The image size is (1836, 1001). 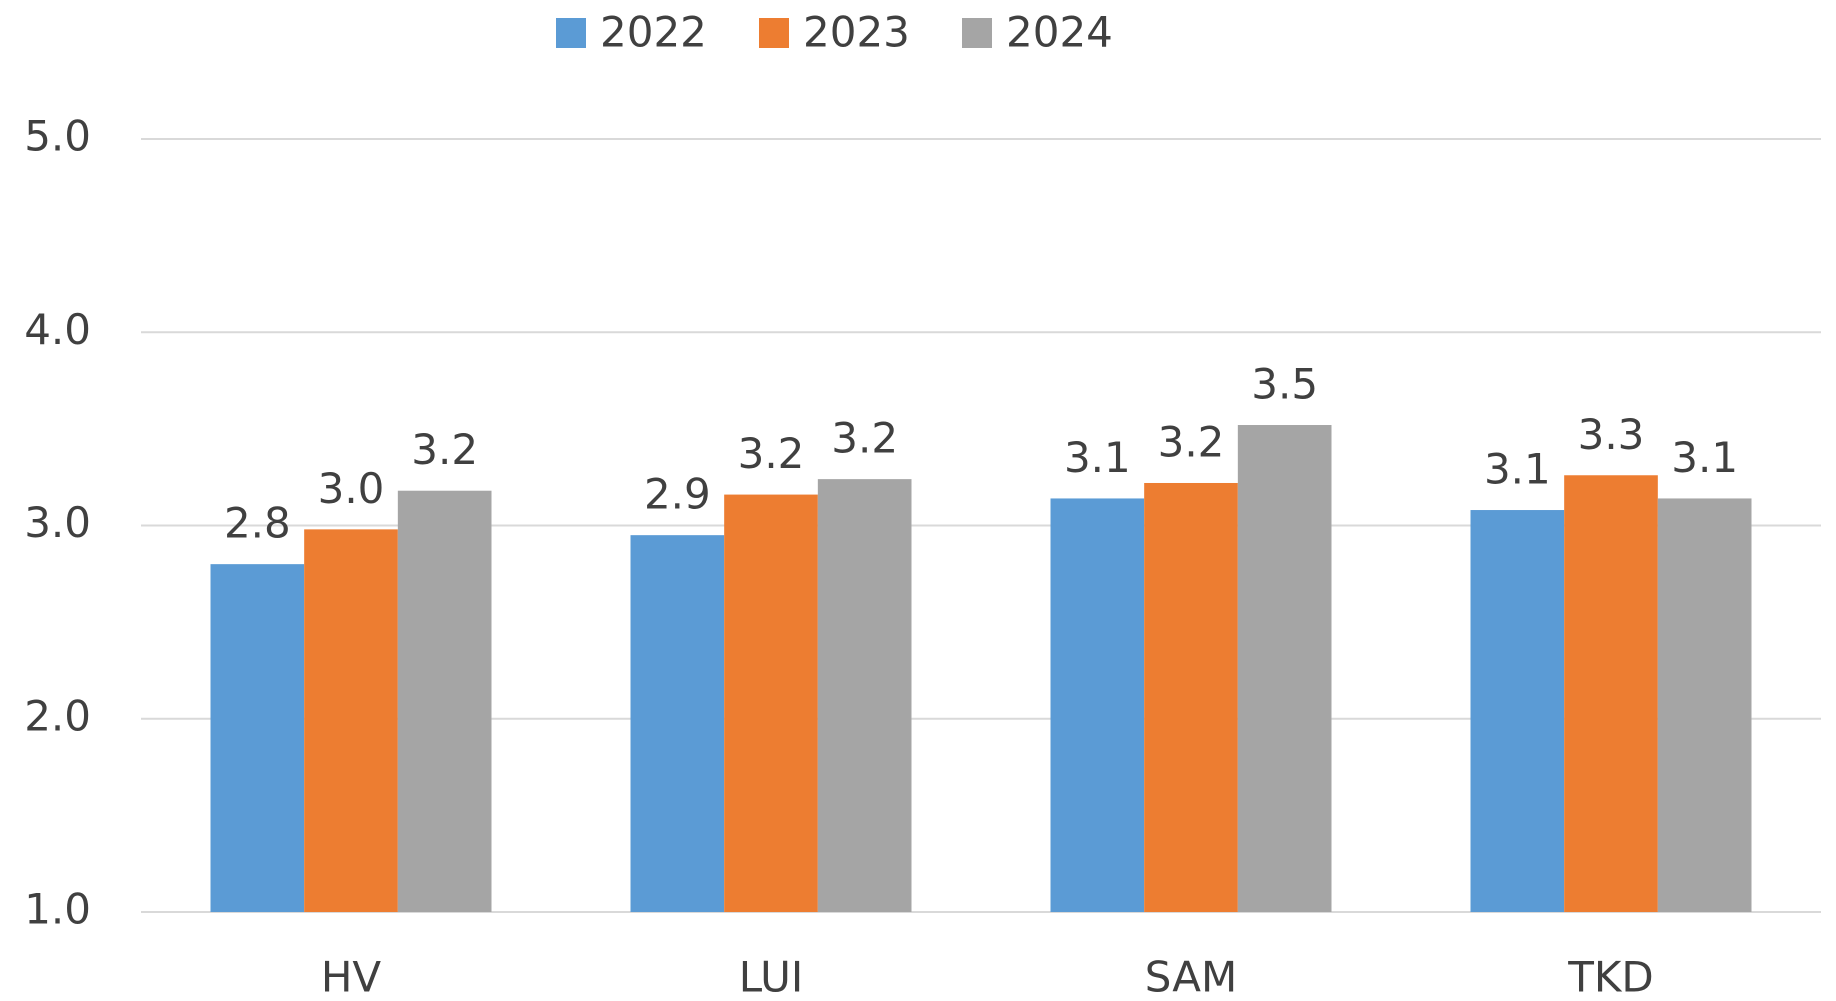 I want to click on data-label: 2.9, so click(x=677, y=494).